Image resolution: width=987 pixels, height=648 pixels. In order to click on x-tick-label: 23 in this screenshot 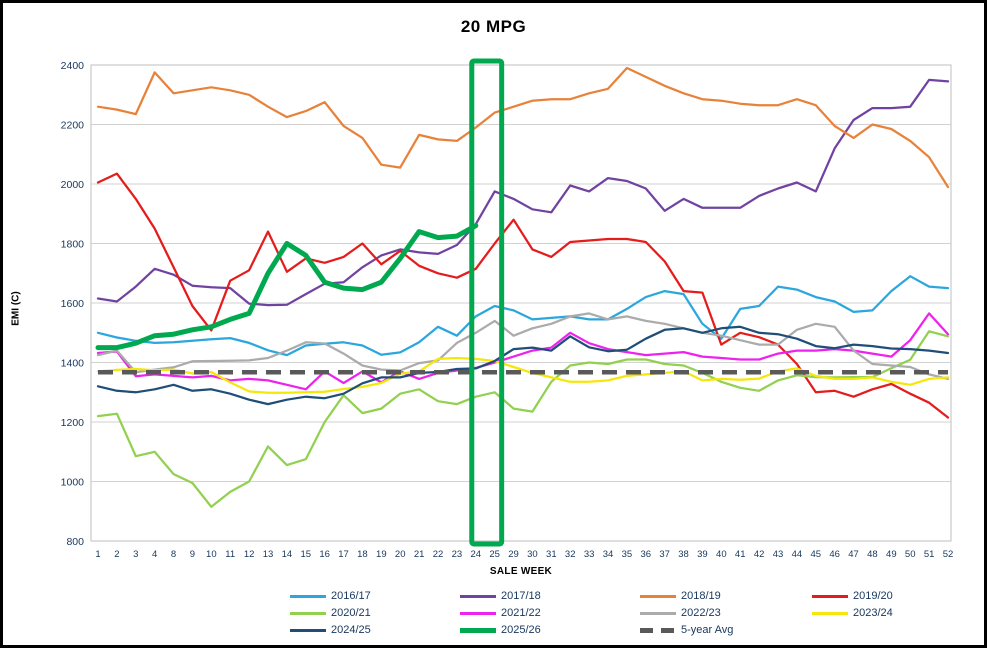, I will do `click(457, 554)`.